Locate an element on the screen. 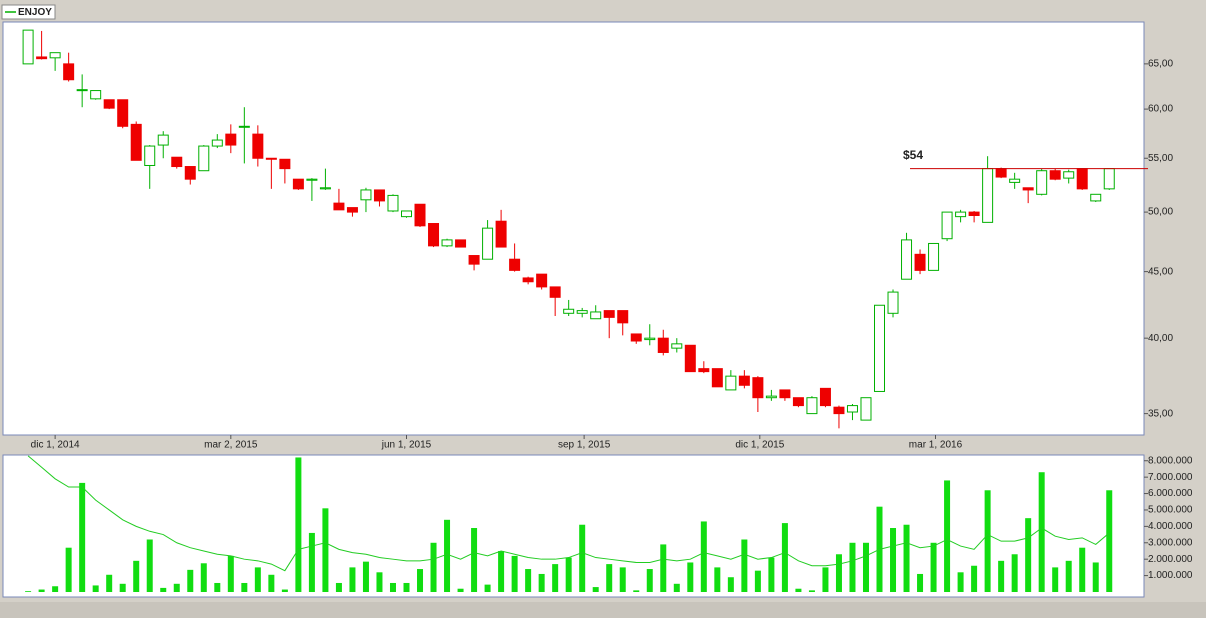 Image resolution: width=1206 pixels, height=618 pixels. x-tick-label: mar 1, 2016 is located at coordinates (936, 445).